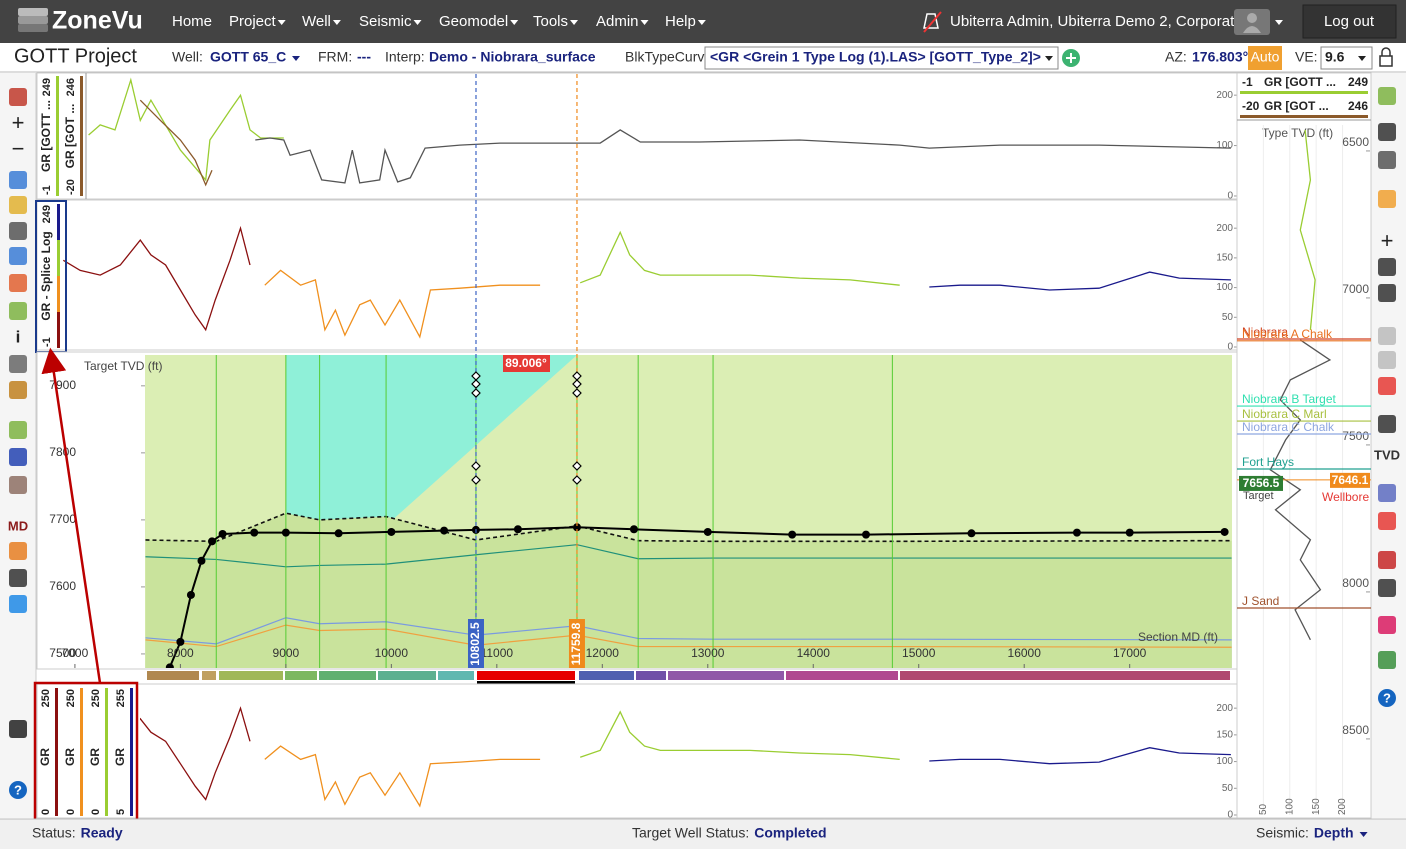 Image resolution: width=1406 pixels, height=849 pixels. I want to click on auto-text: Auto, so click(1265, 57).